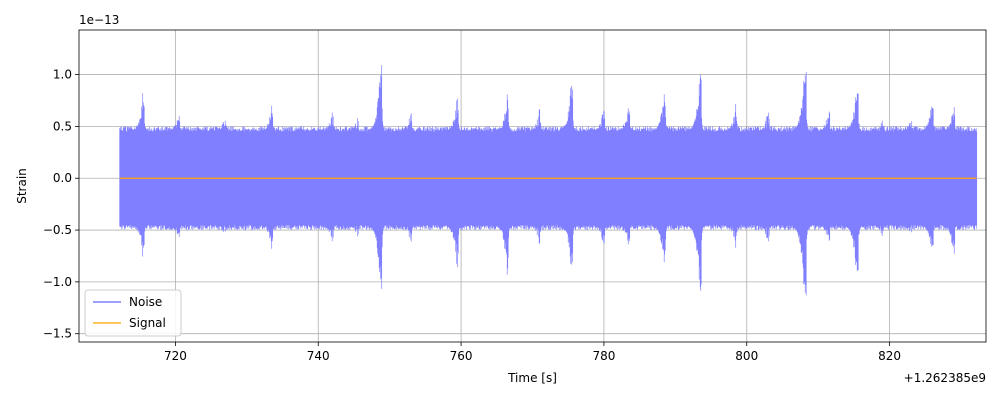 The image size is (1000, 400). I want to click on x-tick-label: 800, so click(746, 356).